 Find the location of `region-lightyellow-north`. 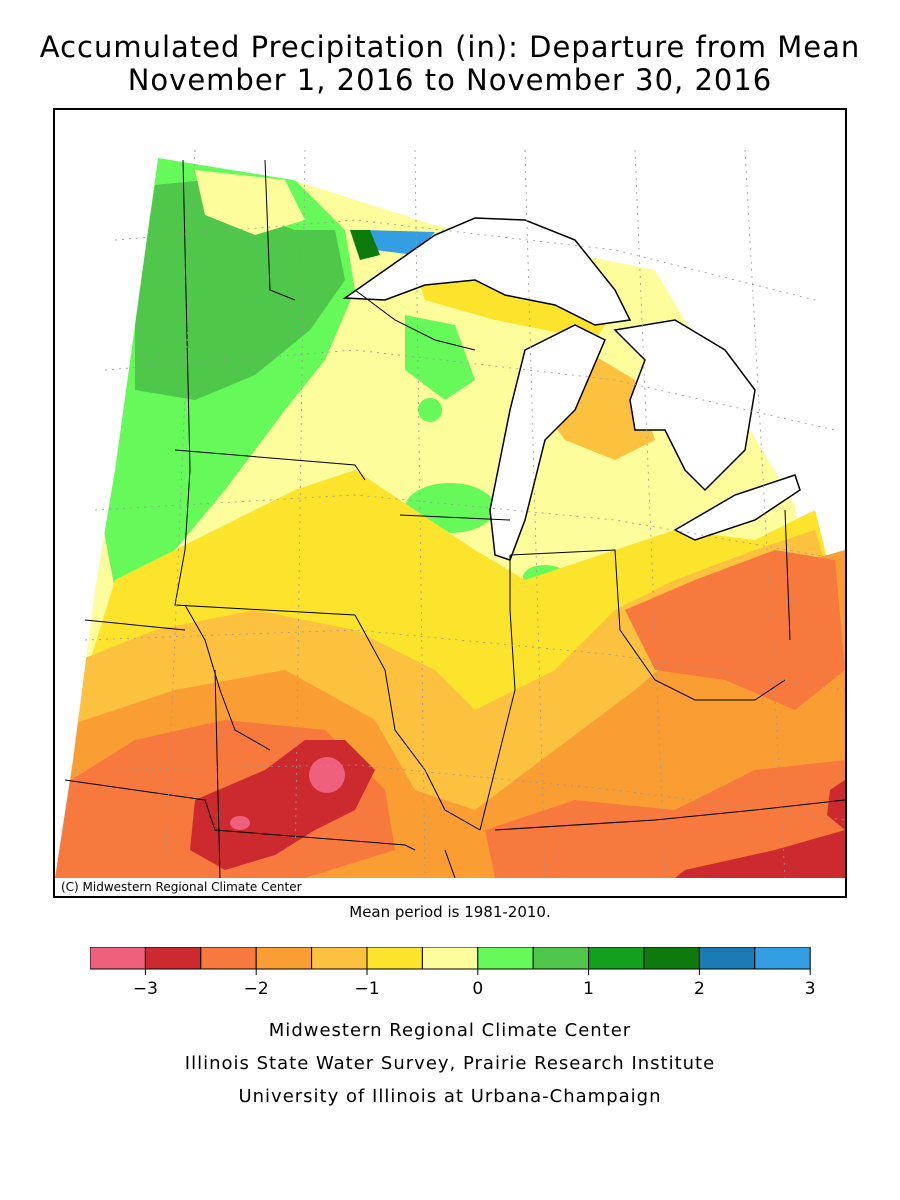

region-lightyellow-north is located at coordinates (250, 202).